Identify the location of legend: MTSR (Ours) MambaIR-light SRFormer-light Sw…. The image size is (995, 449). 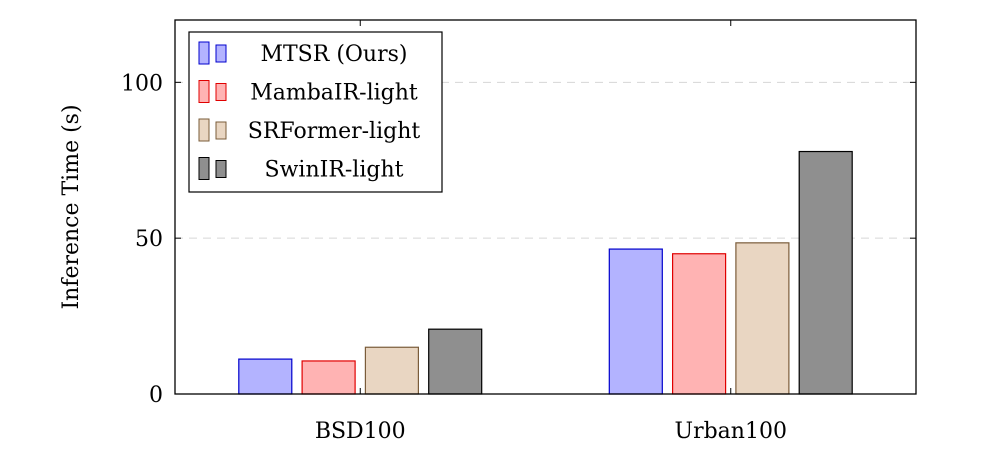
(315, 112).